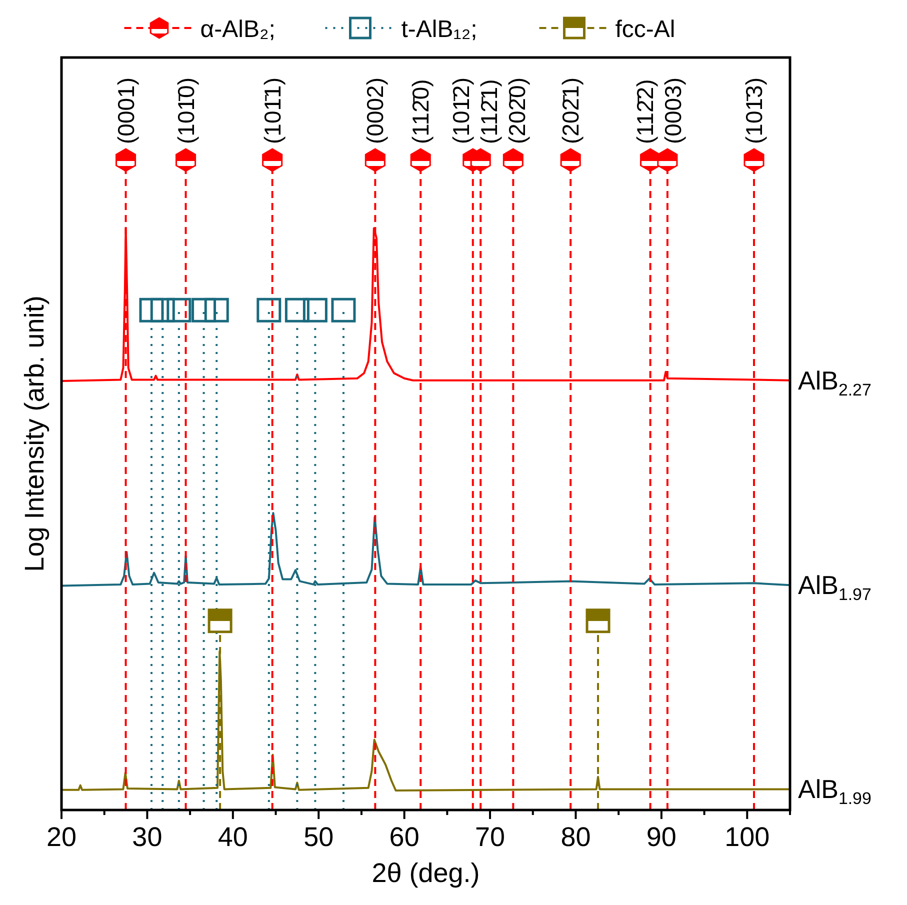  What do you see at coordinates (517, 111) in the screenshot?
I see `annotation: (202̄0)` at bounding box center [517, 111].